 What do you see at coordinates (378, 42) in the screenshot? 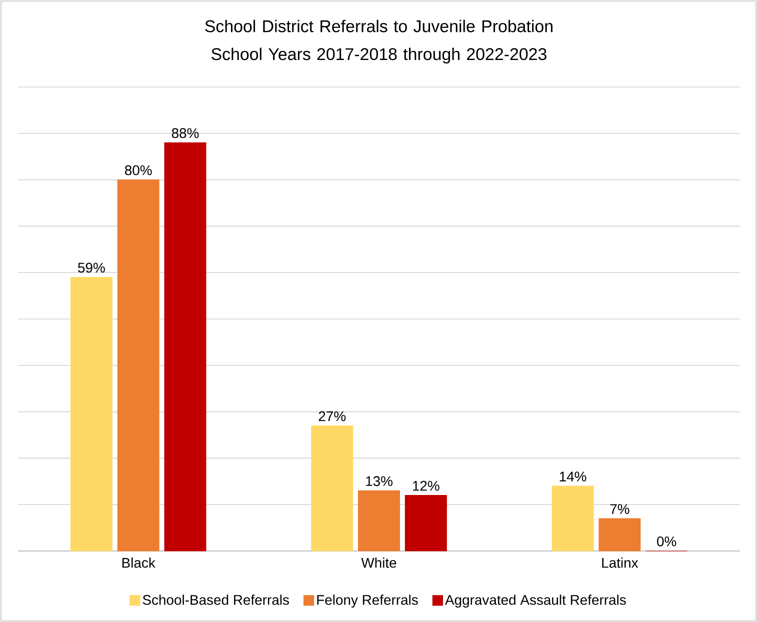
I see `chart-title: School District Referrals to Juvenile Probation School Years 2017-2018 through 2022-2023` at bounding box center [378, 42].